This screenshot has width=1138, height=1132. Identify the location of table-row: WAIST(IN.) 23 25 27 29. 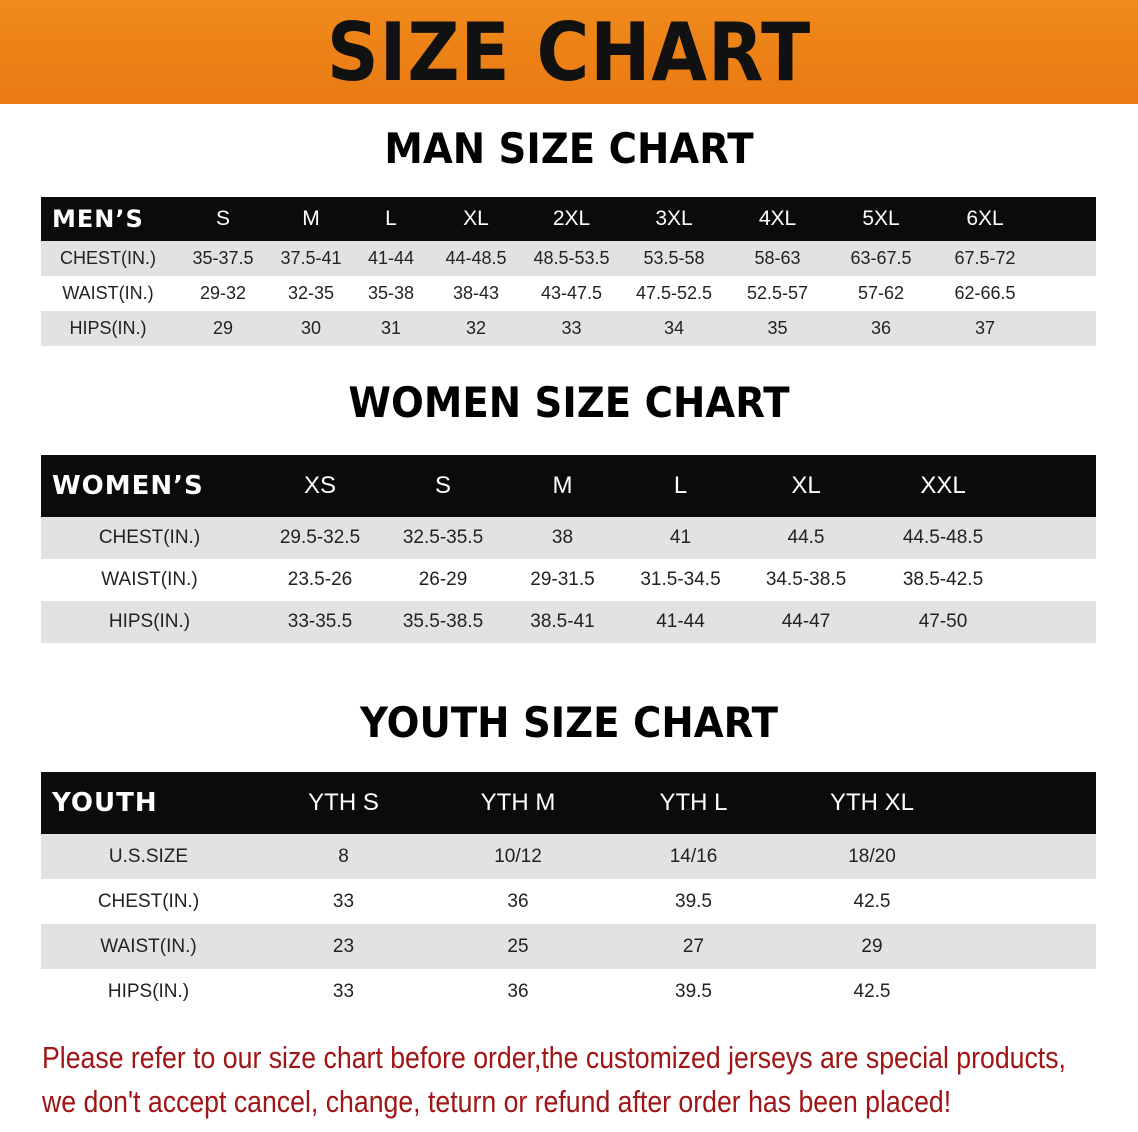
(568, 946).